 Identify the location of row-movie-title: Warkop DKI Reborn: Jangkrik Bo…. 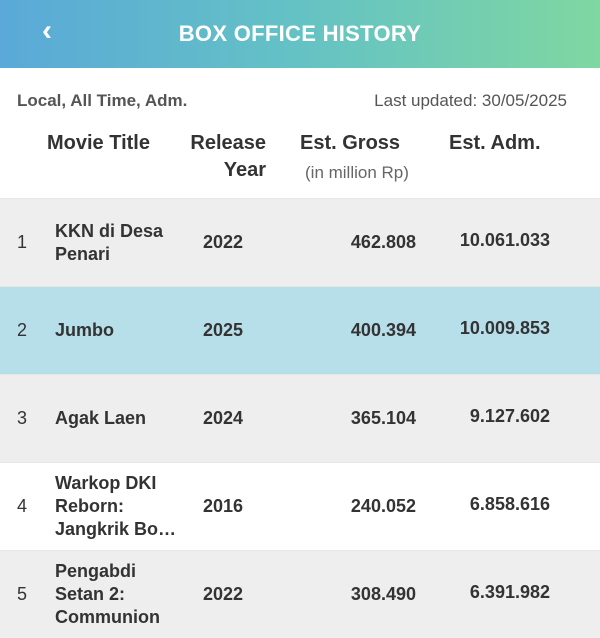
(116, 506).